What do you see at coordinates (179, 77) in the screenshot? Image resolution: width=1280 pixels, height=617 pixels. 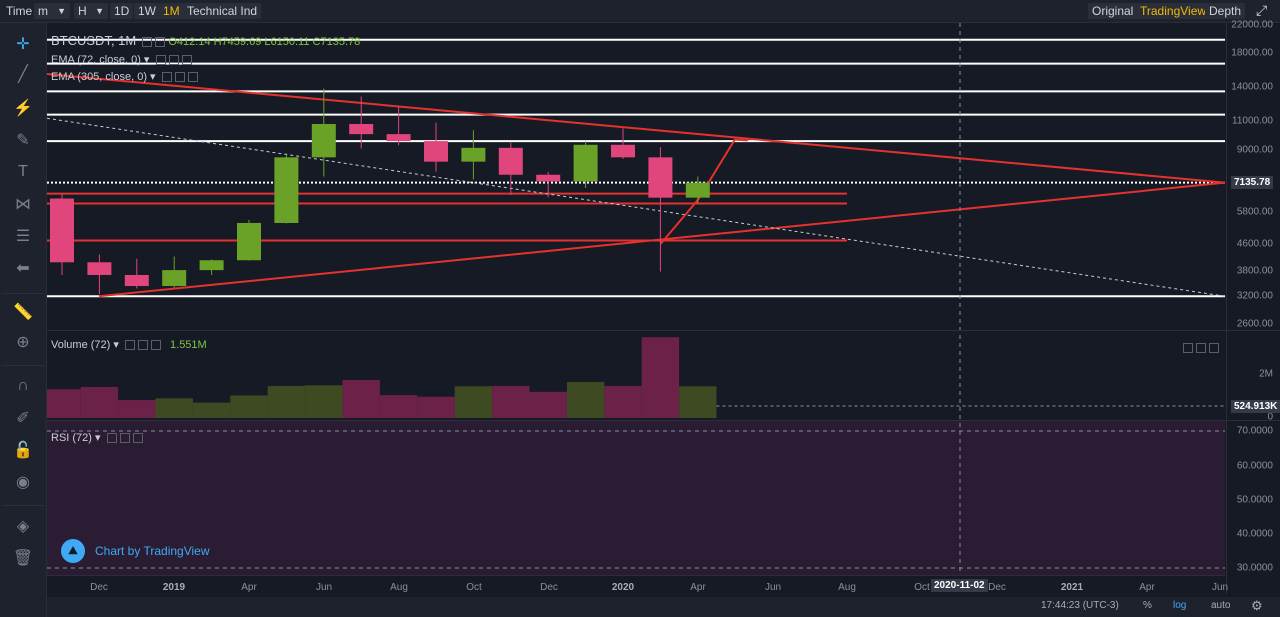 I see `ema305-settings-icon` at bounding box center [179, 77].